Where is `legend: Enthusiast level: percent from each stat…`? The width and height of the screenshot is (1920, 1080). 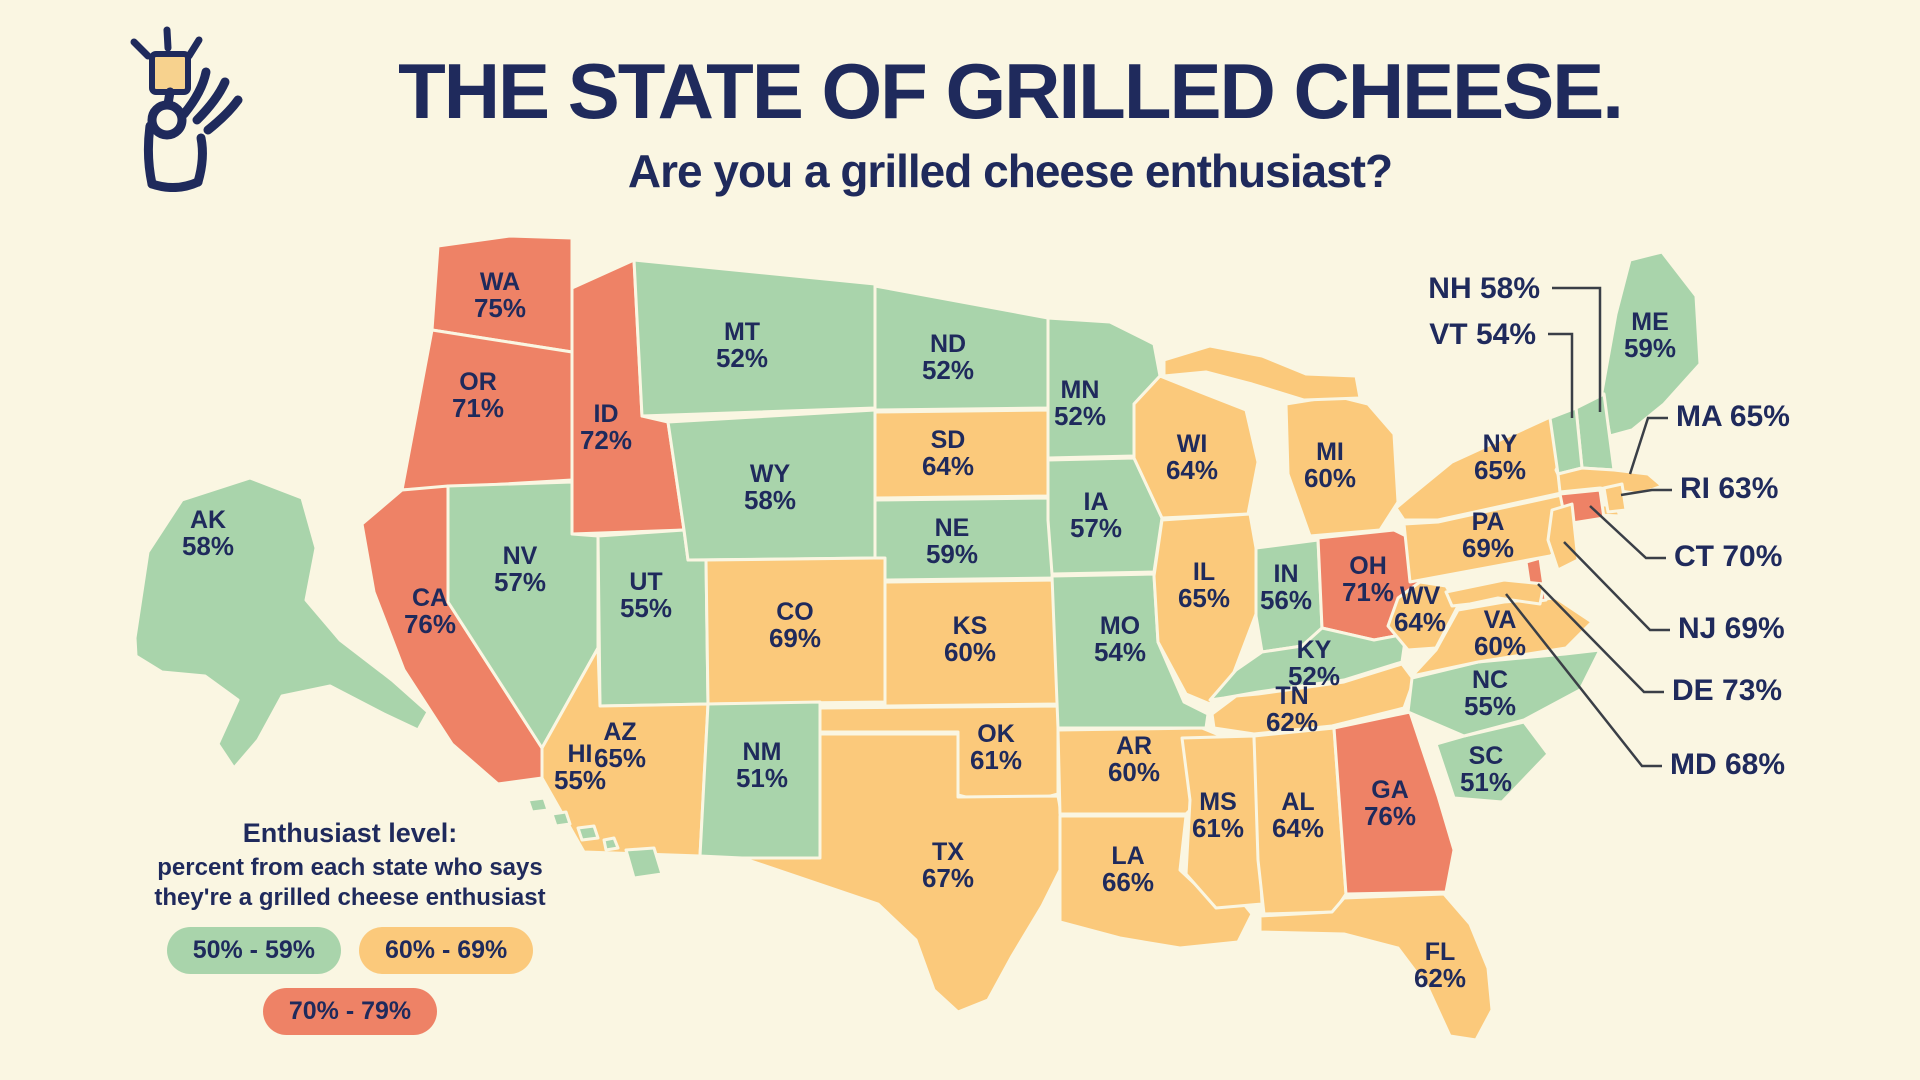
legend: Enthusiast level: percent from each stat… is located at coordinates (350, 926).